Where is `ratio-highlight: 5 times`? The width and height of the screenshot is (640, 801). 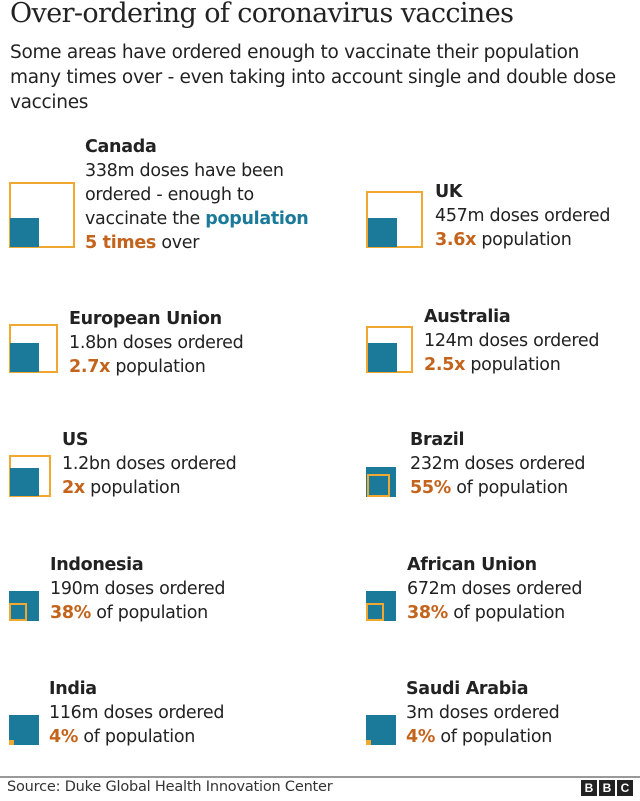 ratio-highlight: 5 times is located at coordinates (121, 243).